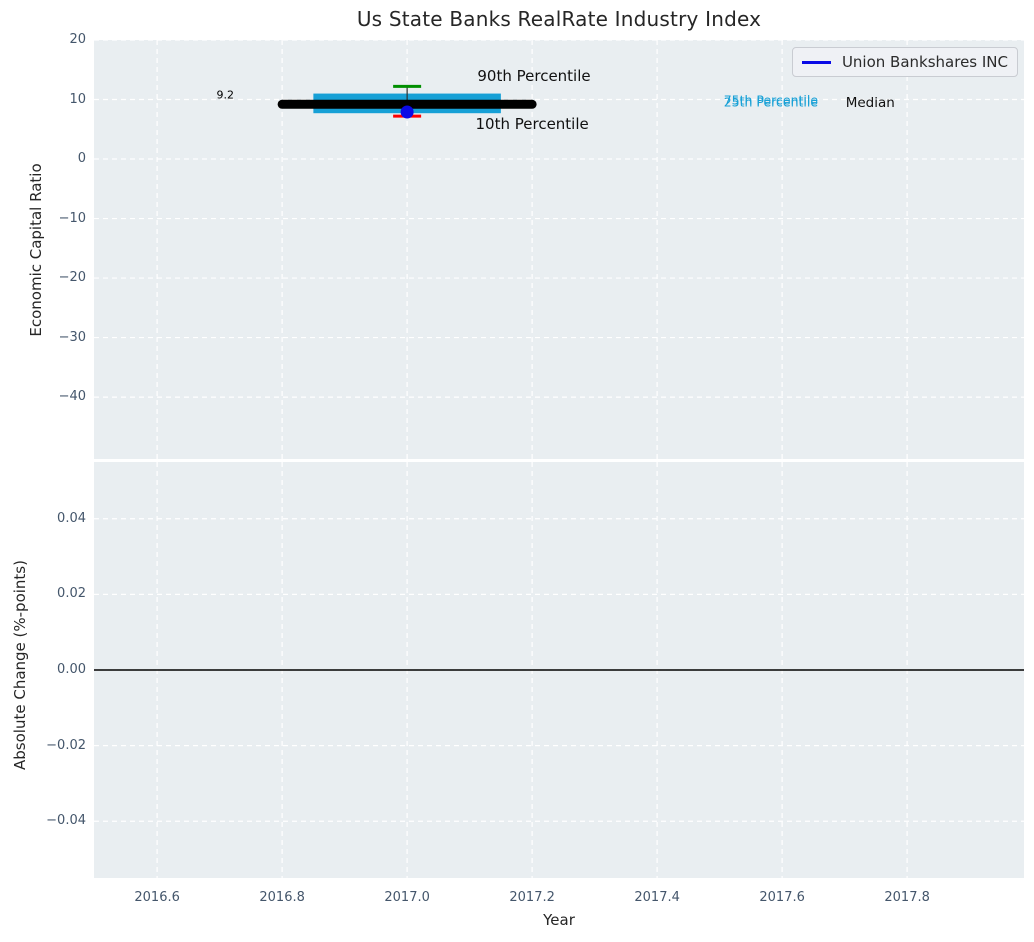 This screenshot has width=1034, height=942. I want to click on x-tick-label: 2017.4, so click(657, 897).